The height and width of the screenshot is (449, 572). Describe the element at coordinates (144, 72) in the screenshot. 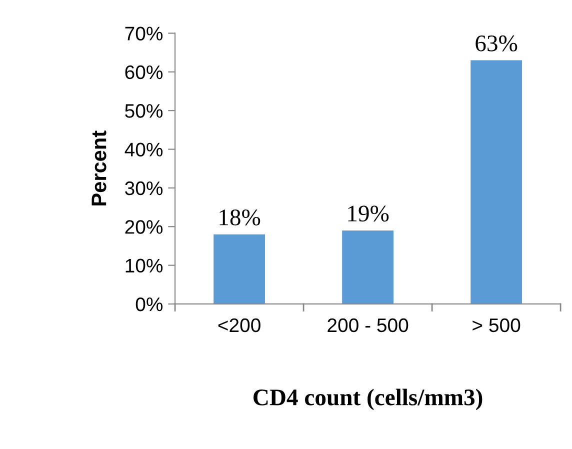

I see `y-tick-label: 60%` at that location.